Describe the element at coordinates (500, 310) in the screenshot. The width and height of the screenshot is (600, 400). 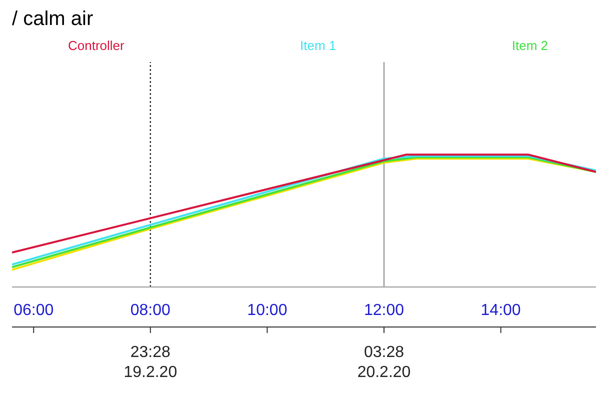
I see `x-tick-label: 14:00` at that location.